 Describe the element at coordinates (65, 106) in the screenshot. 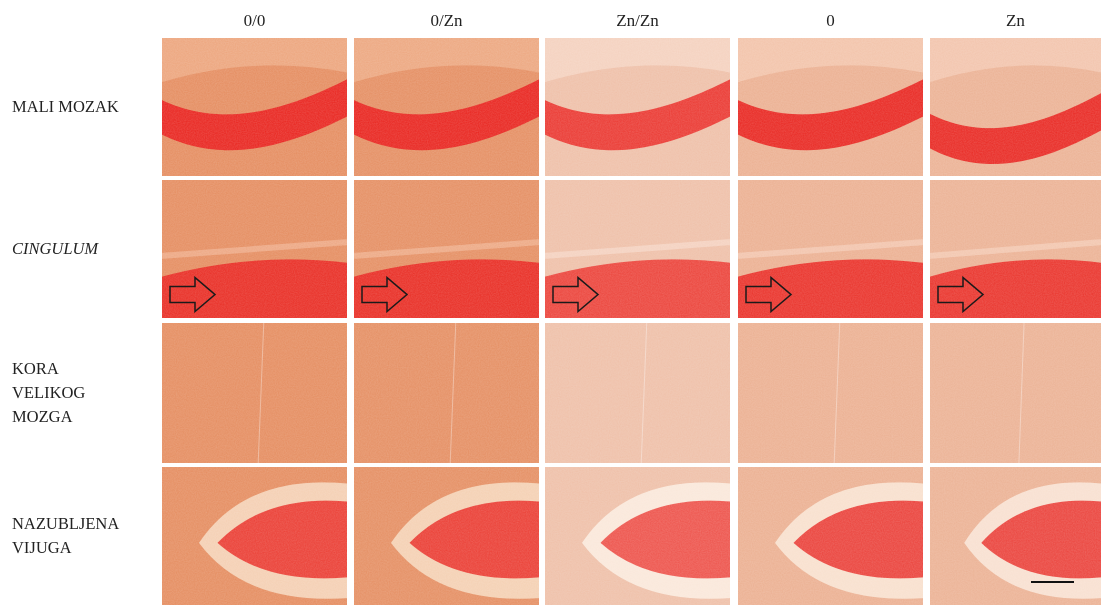

I see `row-label-line: MALI MOZAK` at that location.